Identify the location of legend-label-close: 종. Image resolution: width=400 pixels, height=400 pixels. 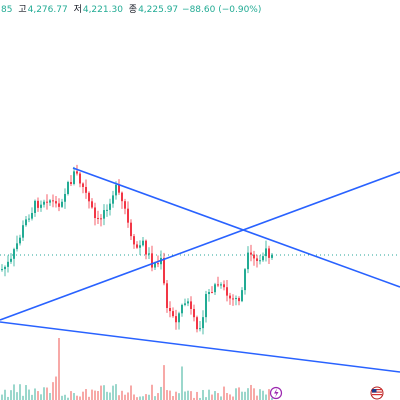
(133, 10).